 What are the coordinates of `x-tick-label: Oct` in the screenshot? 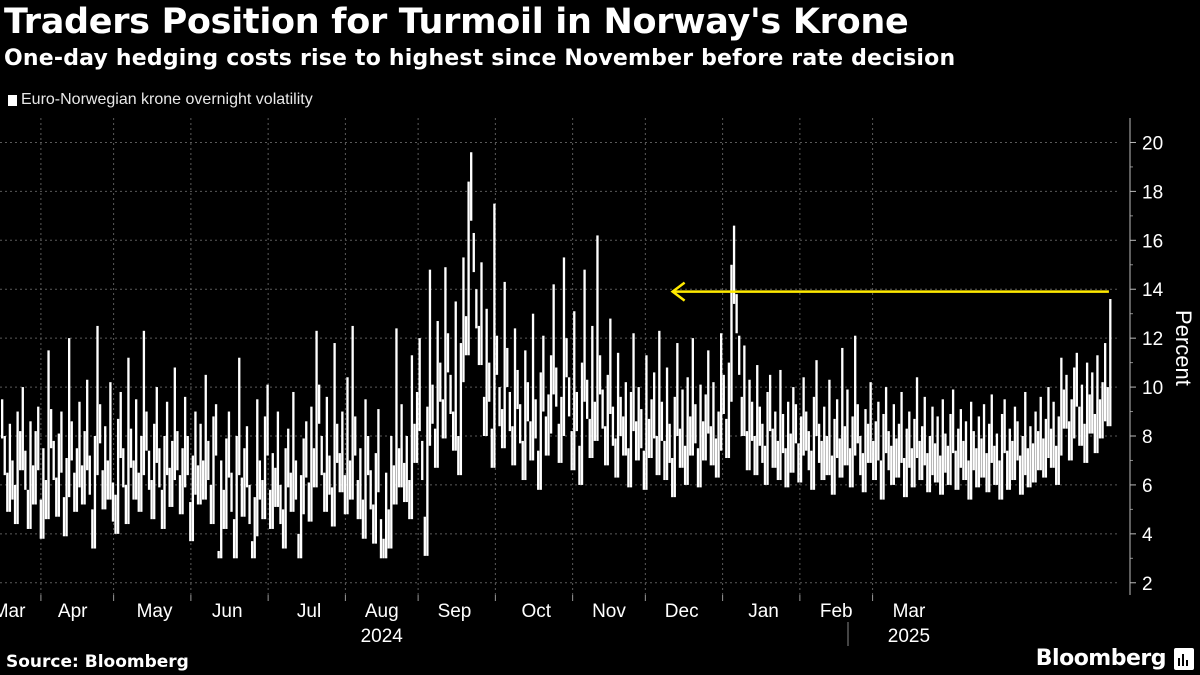 It's located at (536, 611).